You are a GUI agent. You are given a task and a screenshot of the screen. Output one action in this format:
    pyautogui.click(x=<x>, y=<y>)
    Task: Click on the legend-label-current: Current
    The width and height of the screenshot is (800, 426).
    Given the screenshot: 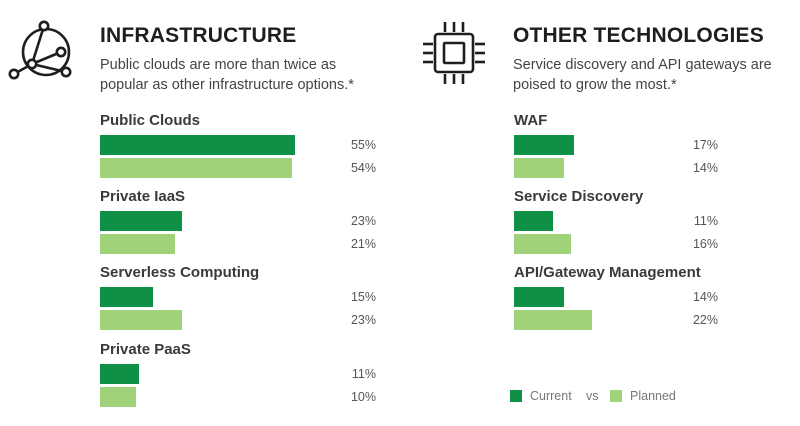 What is the action you would take?
    pyautogui.click(x=551, y=396)
    